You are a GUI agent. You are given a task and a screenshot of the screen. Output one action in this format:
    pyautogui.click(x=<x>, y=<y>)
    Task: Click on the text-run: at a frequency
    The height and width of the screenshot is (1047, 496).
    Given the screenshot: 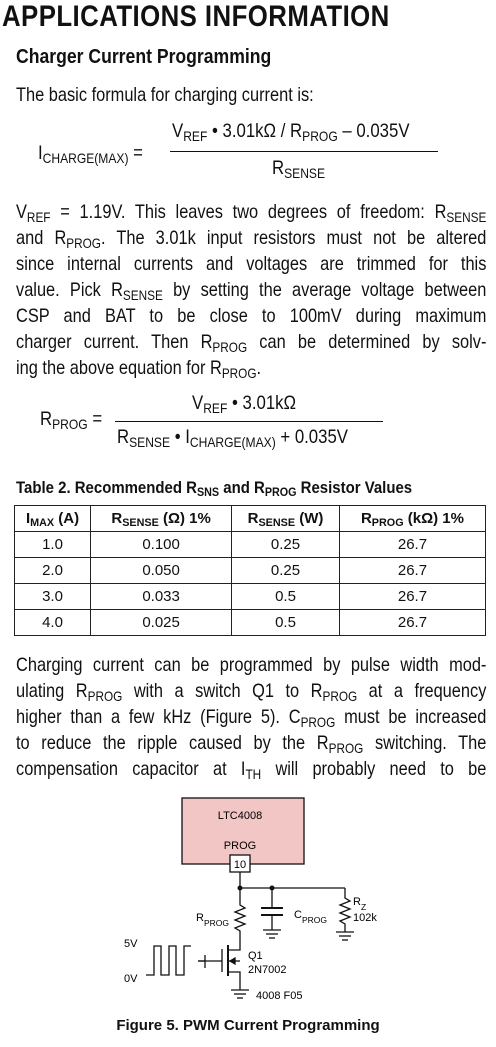 What is the action you would take?
    pyautogui.click(x=422, y=691)
    